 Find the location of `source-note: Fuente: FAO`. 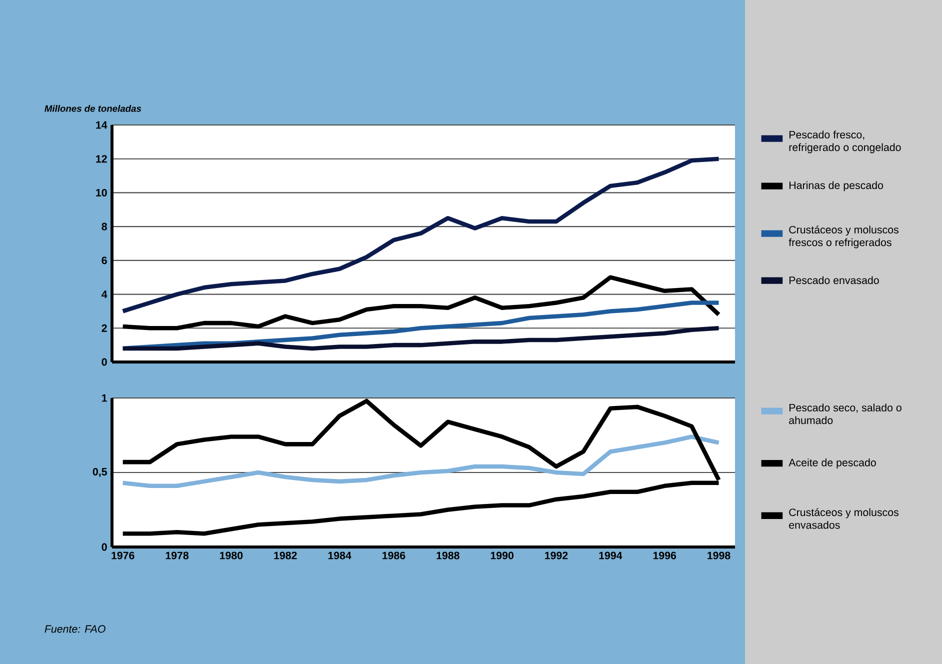

source-note: Fuente: FAO is located at coordinates (75, 629).